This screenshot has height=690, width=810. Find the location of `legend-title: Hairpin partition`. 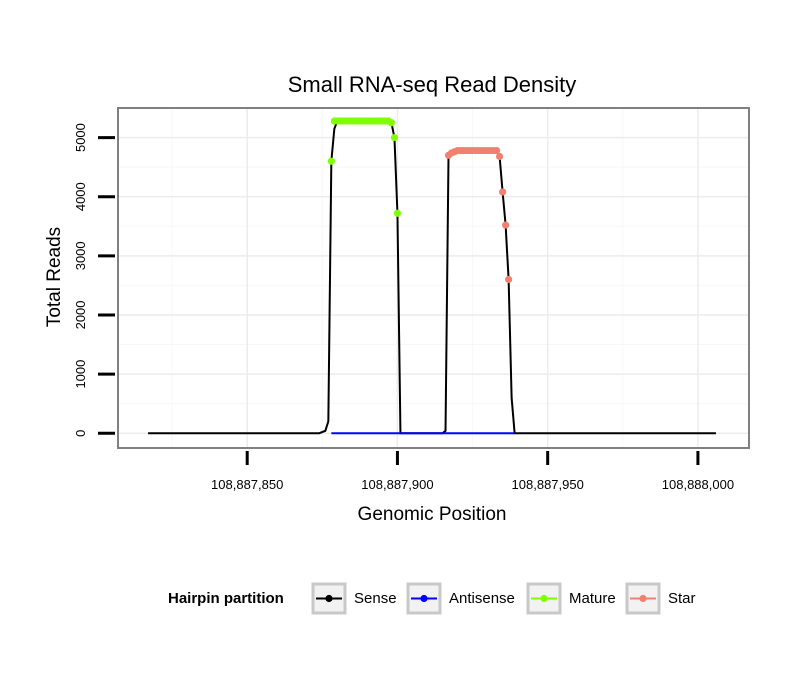

legend-title: Hairpin partition is located at coordinates (226, 598).